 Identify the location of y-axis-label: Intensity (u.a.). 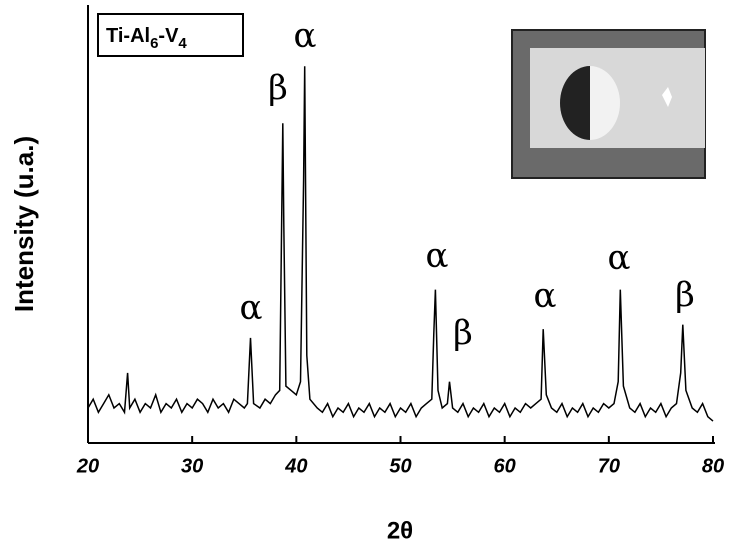
(24, 224).